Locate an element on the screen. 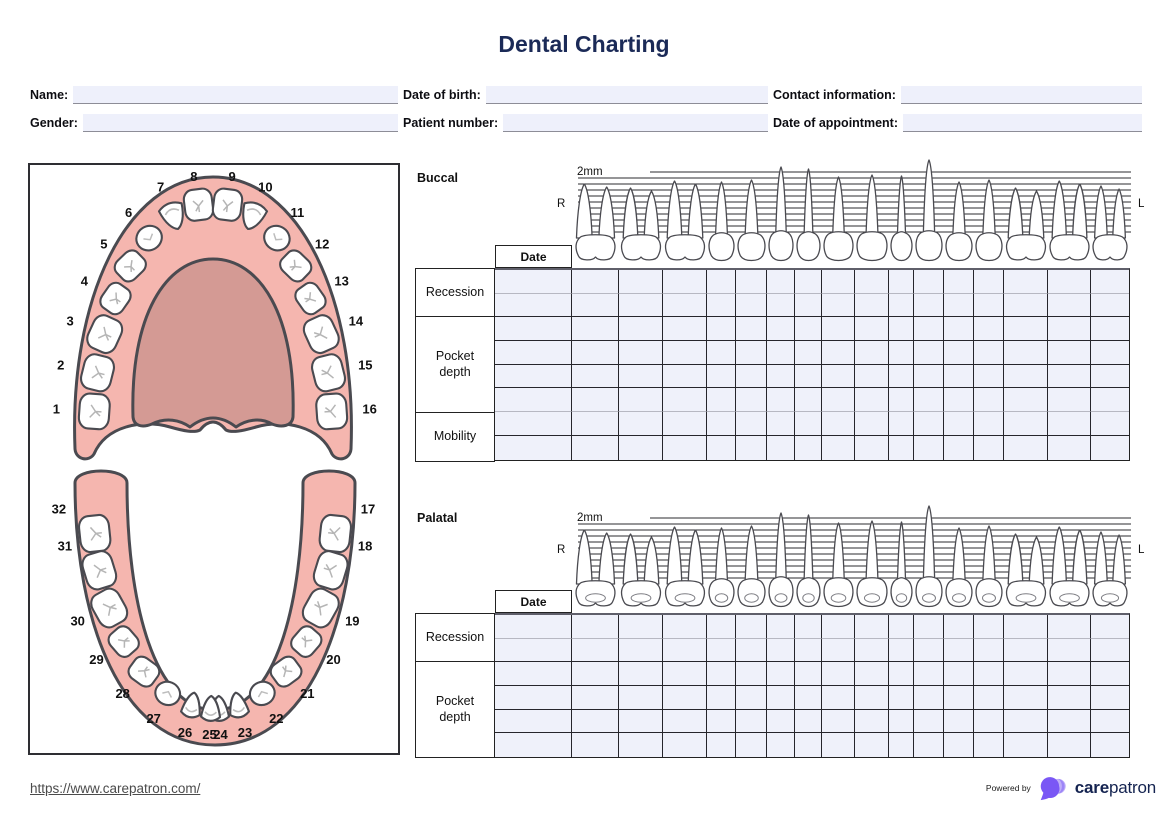  carepatron-link: https://www.carepatron.com/ is located at coordinates (115, 788).